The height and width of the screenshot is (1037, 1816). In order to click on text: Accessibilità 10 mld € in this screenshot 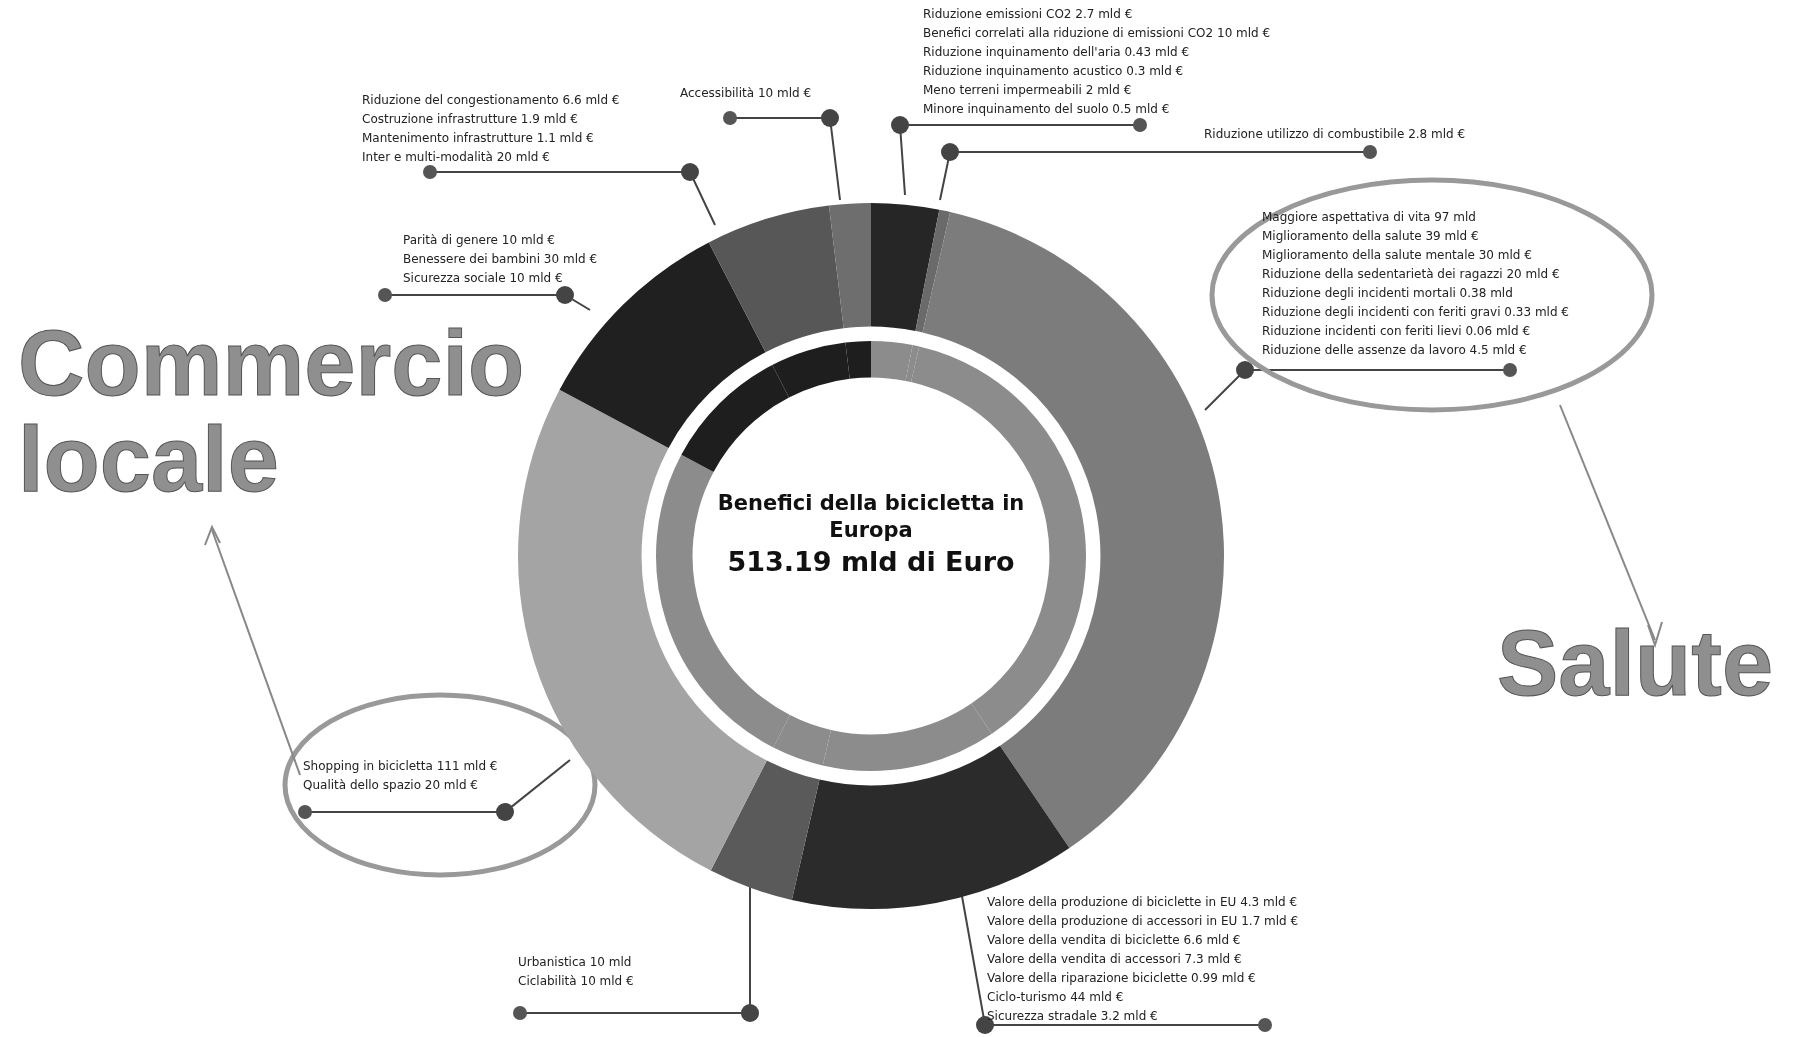, I will do `click(746, 93)`.